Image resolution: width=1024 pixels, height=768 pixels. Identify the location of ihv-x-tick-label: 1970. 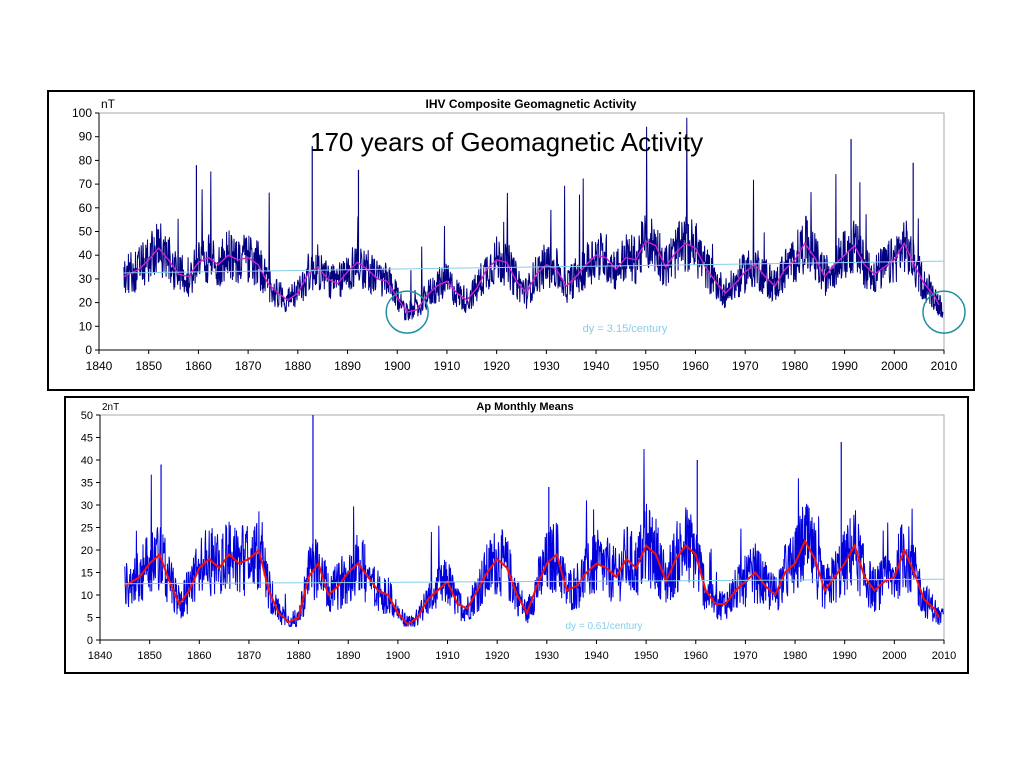
(745, 366).